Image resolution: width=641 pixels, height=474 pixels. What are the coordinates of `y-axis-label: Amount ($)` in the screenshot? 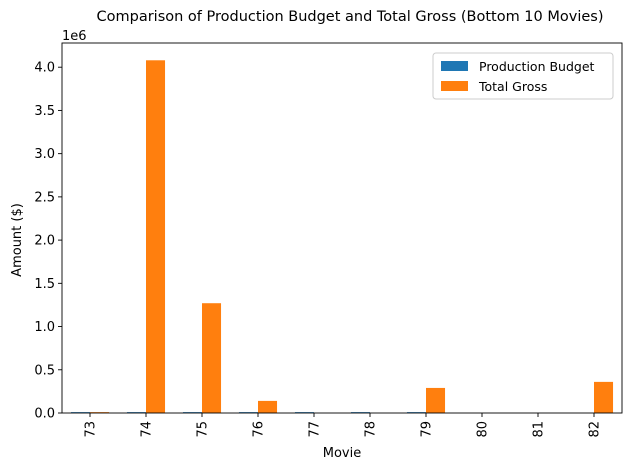 It's located at (17, 240).